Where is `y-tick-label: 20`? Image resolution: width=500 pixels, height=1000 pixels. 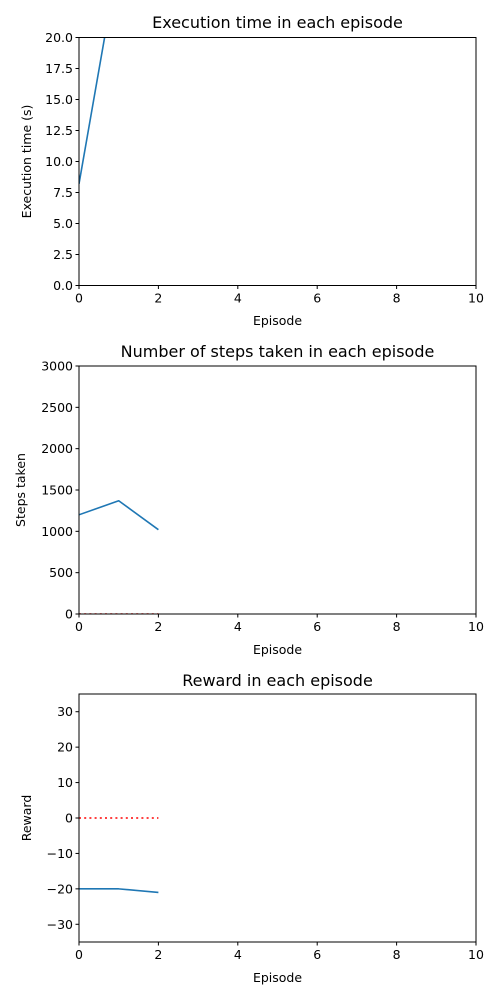
y-tick-label: 20 is located at coordinates (65, 747).